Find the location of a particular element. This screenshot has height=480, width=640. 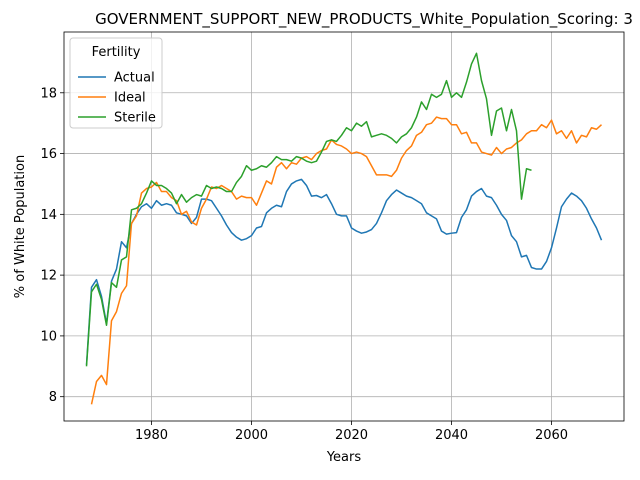

y-tick-label: 8 is located at coordinates (53, 397).